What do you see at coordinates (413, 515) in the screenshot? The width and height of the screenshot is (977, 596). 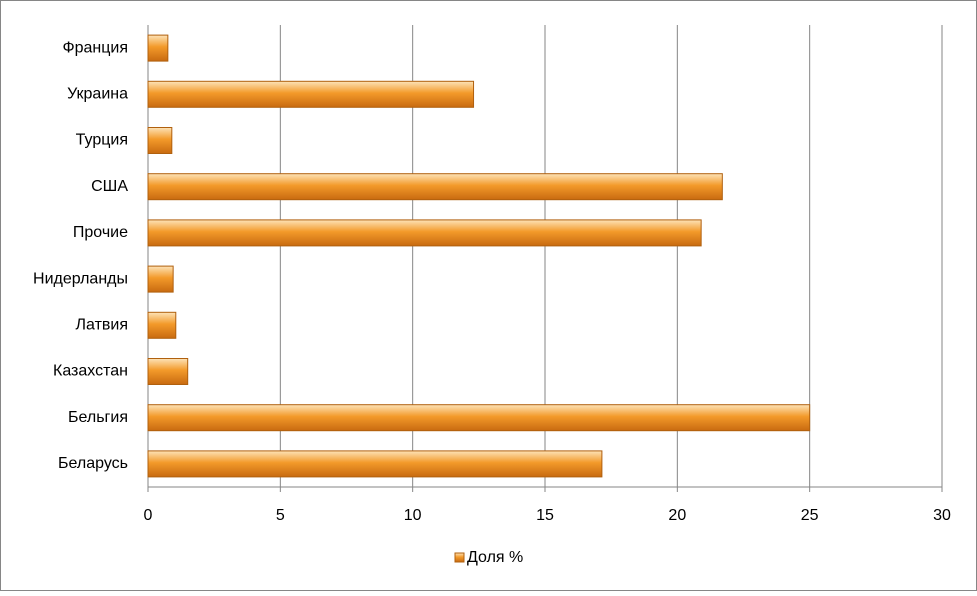 I see `x-tick-label: 10` at bounding box center [413, 515].